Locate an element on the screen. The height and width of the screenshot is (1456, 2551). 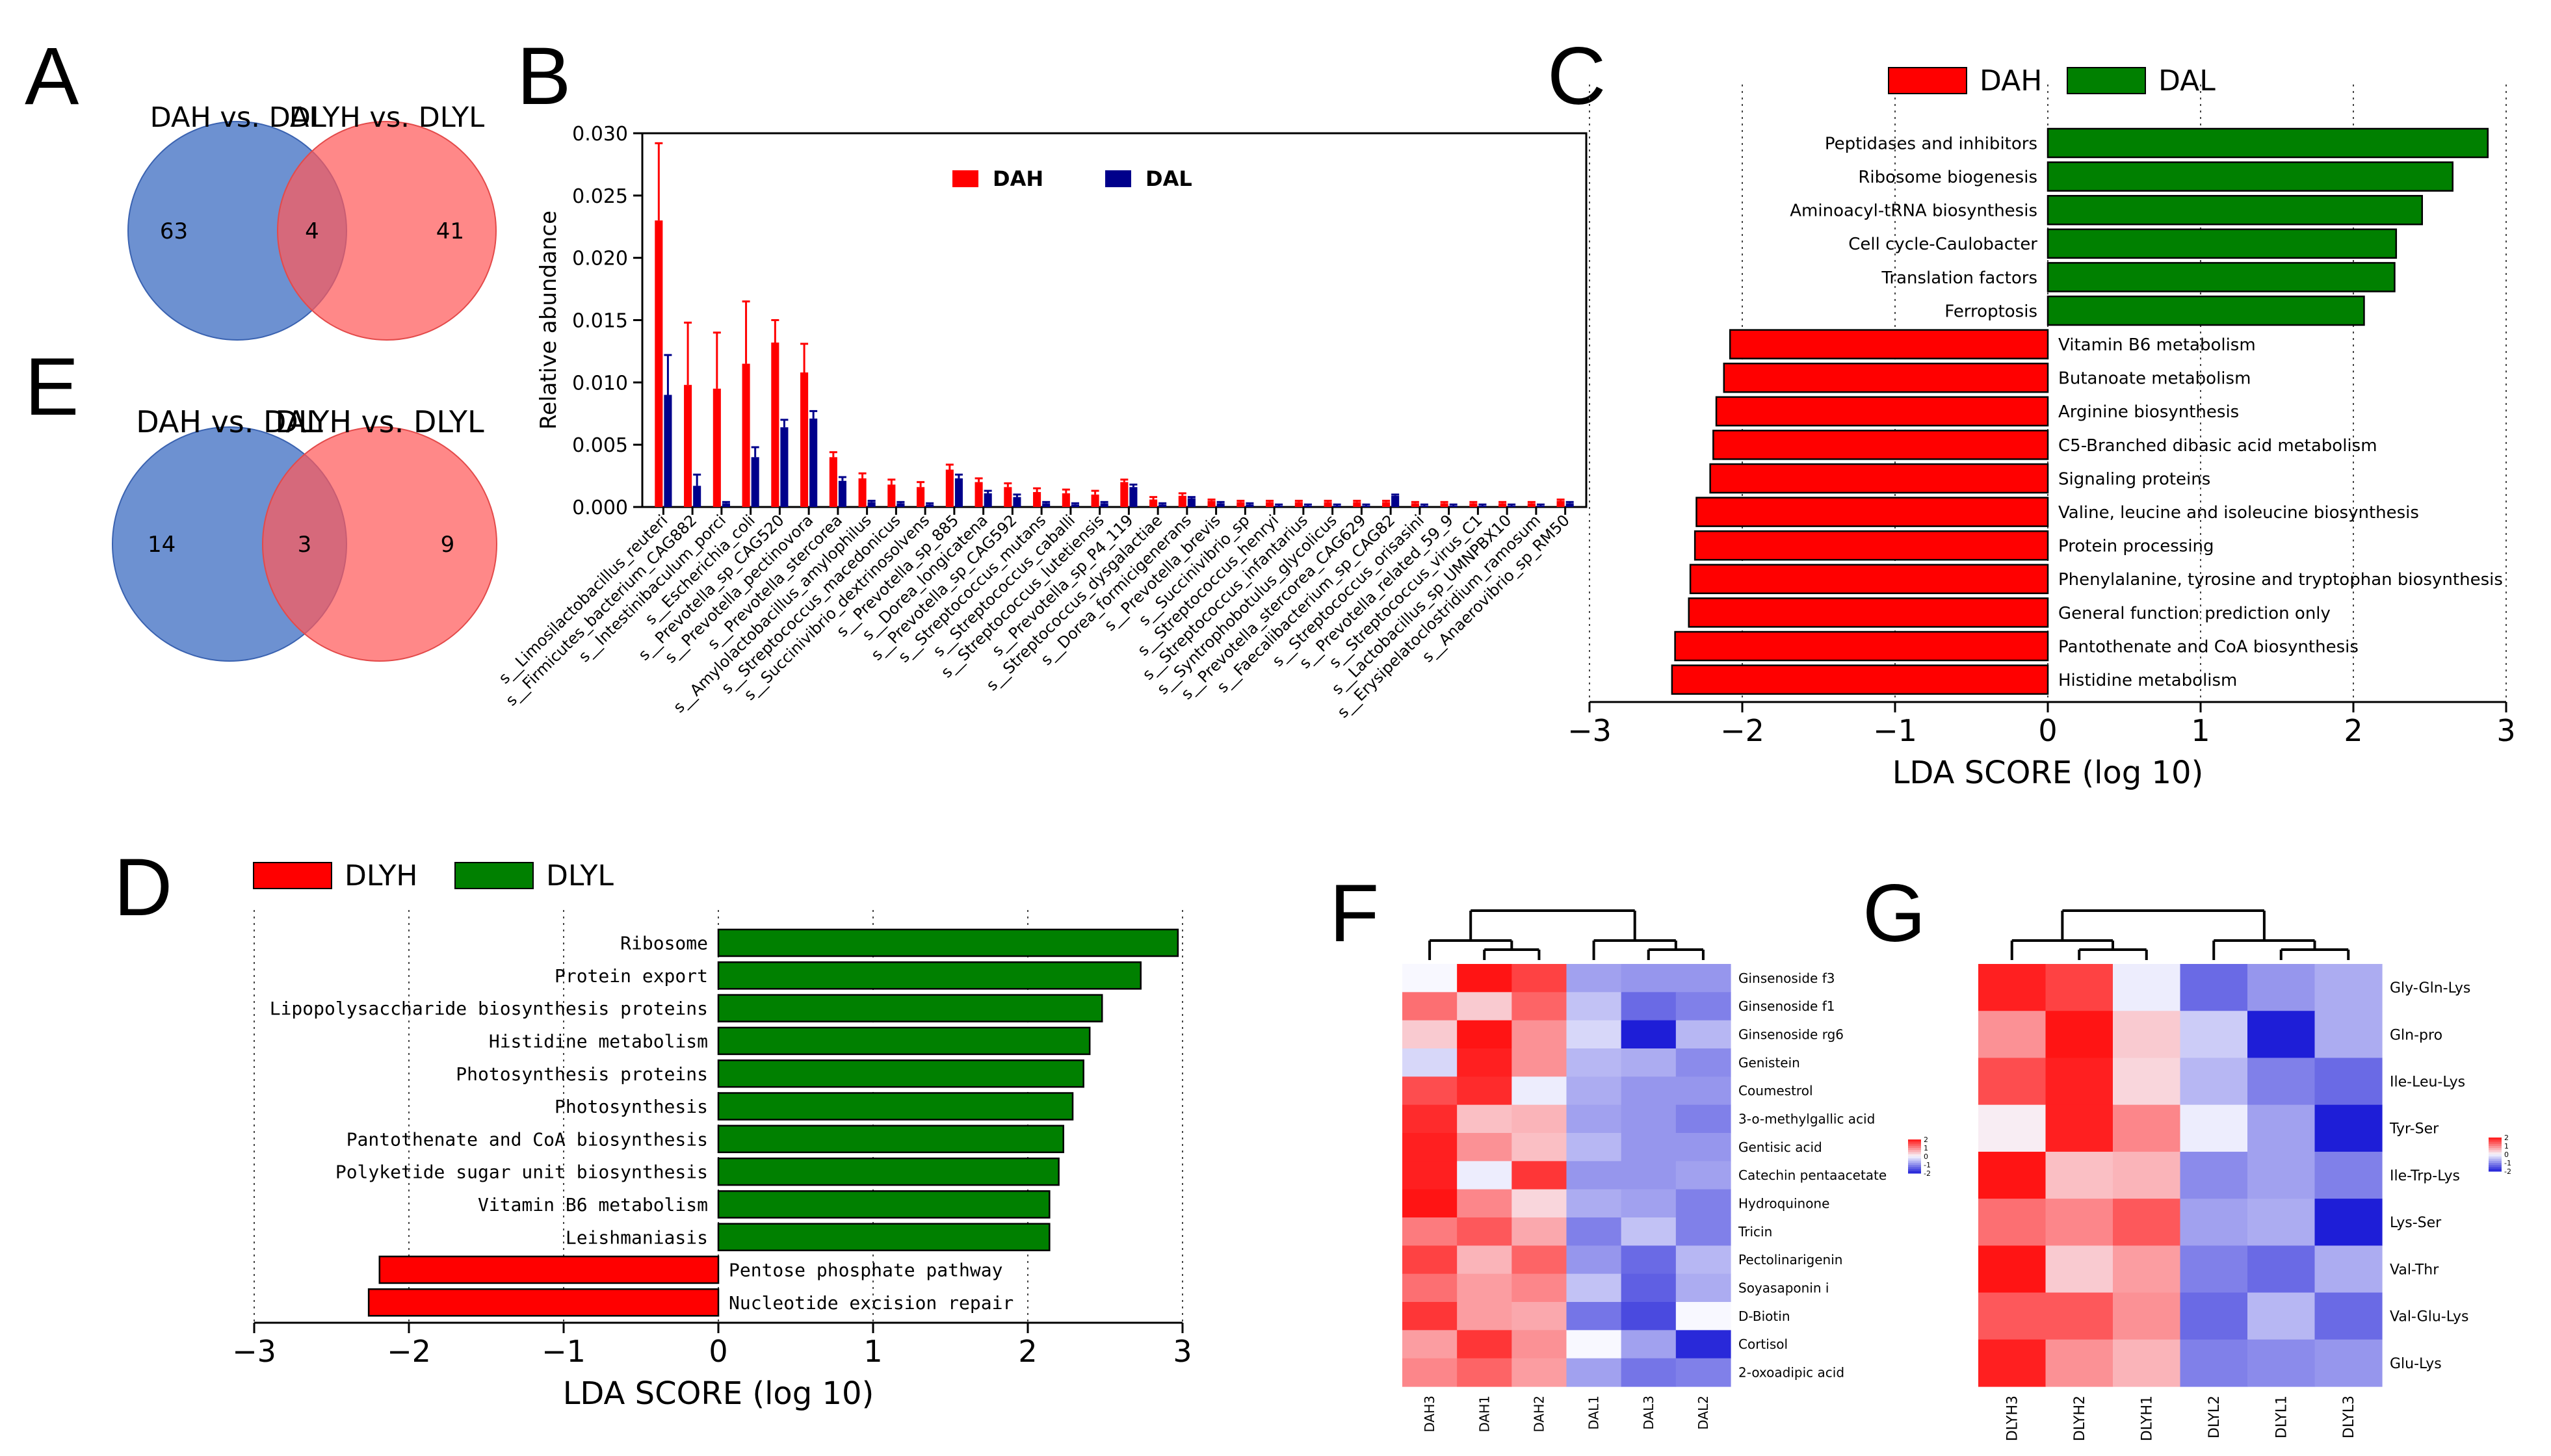
y-tick-label: 0.030 is located at coordinates (600, 134).